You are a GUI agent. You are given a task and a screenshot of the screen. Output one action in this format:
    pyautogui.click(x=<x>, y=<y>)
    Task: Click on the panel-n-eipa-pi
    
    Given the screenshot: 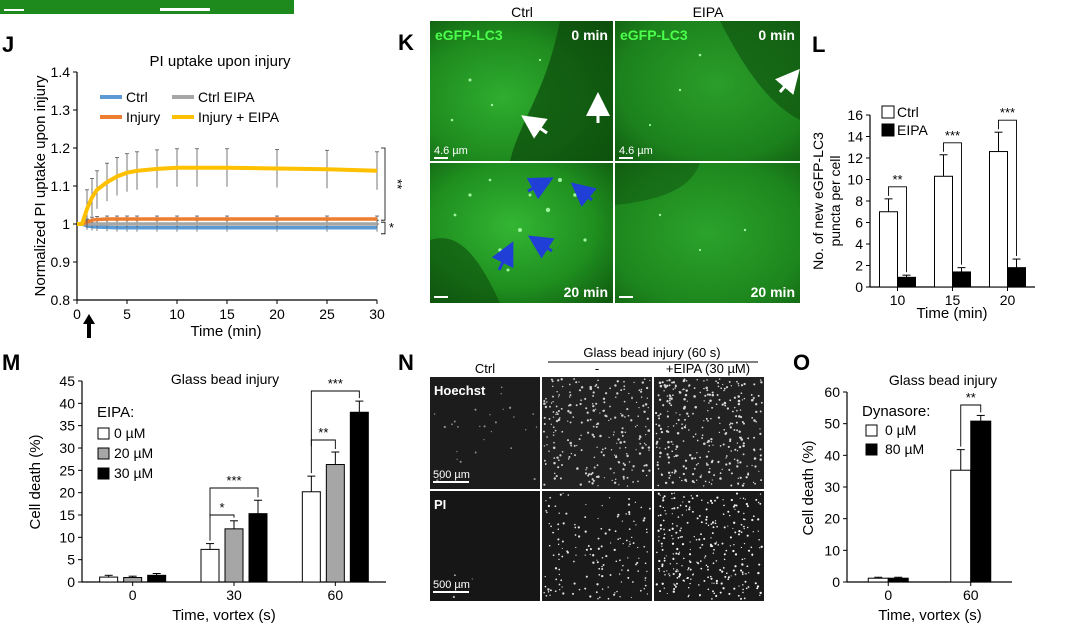 What is the action you would take?
    pyautogui.click(x=709, y=546)
    